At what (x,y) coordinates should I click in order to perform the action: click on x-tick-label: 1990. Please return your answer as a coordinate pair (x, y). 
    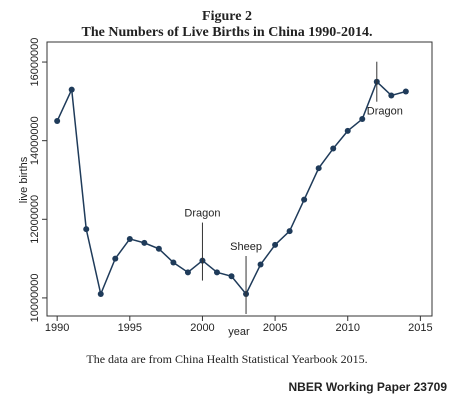
    Looking at the image, I should click on (57, 328).